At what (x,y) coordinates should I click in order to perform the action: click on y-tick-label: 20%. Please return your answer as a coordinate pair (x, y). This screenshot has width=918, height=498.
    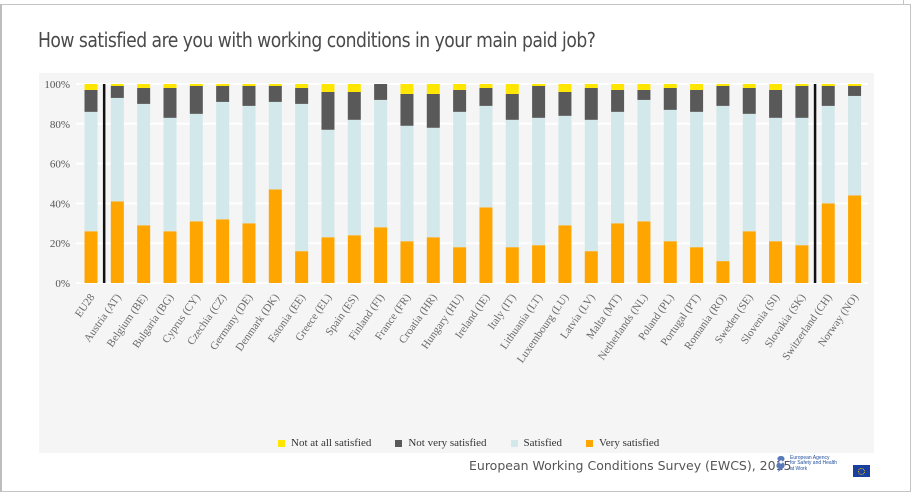
    Looking at the image, I should click on (60, 244).